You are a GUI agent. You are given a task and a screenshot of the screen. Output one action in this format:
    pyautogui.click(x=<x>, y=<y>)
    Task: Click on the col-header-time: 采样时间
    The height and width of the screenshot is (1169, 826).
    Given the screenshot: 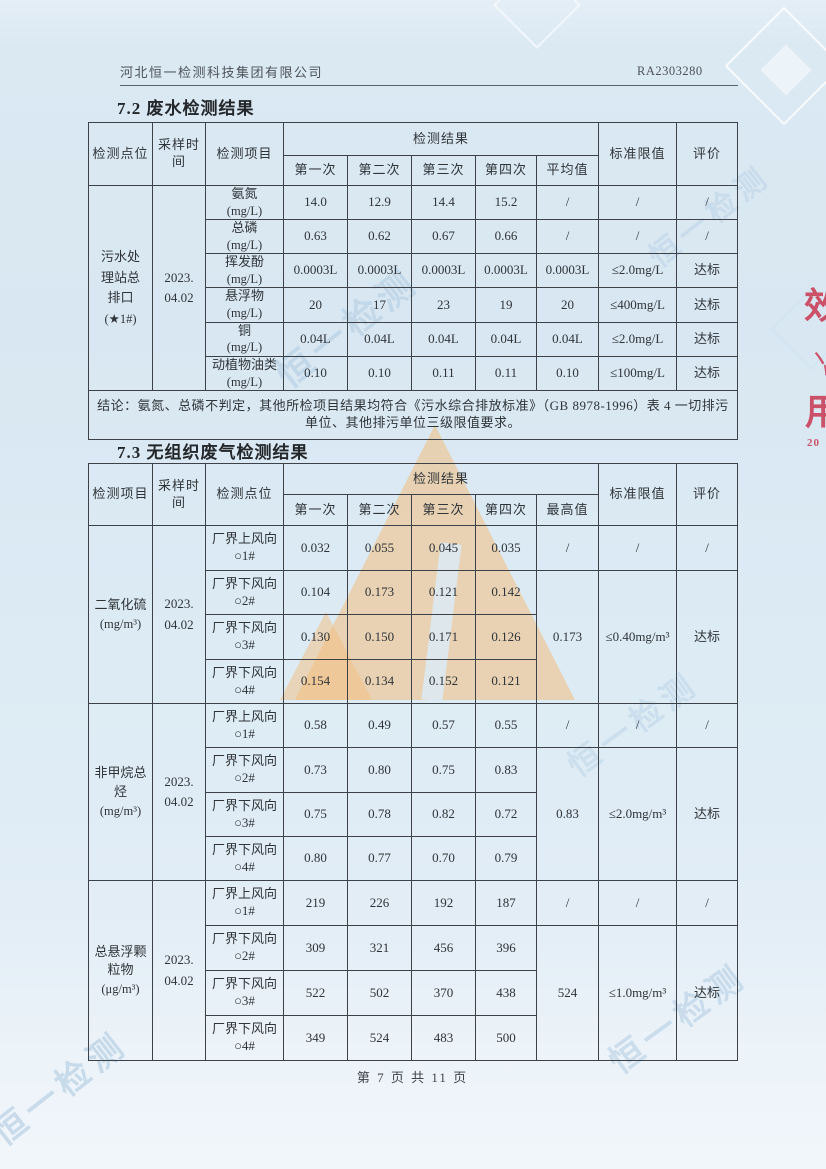 What is the action you would take?
    pyautogui.click(x=179, y=154)
    